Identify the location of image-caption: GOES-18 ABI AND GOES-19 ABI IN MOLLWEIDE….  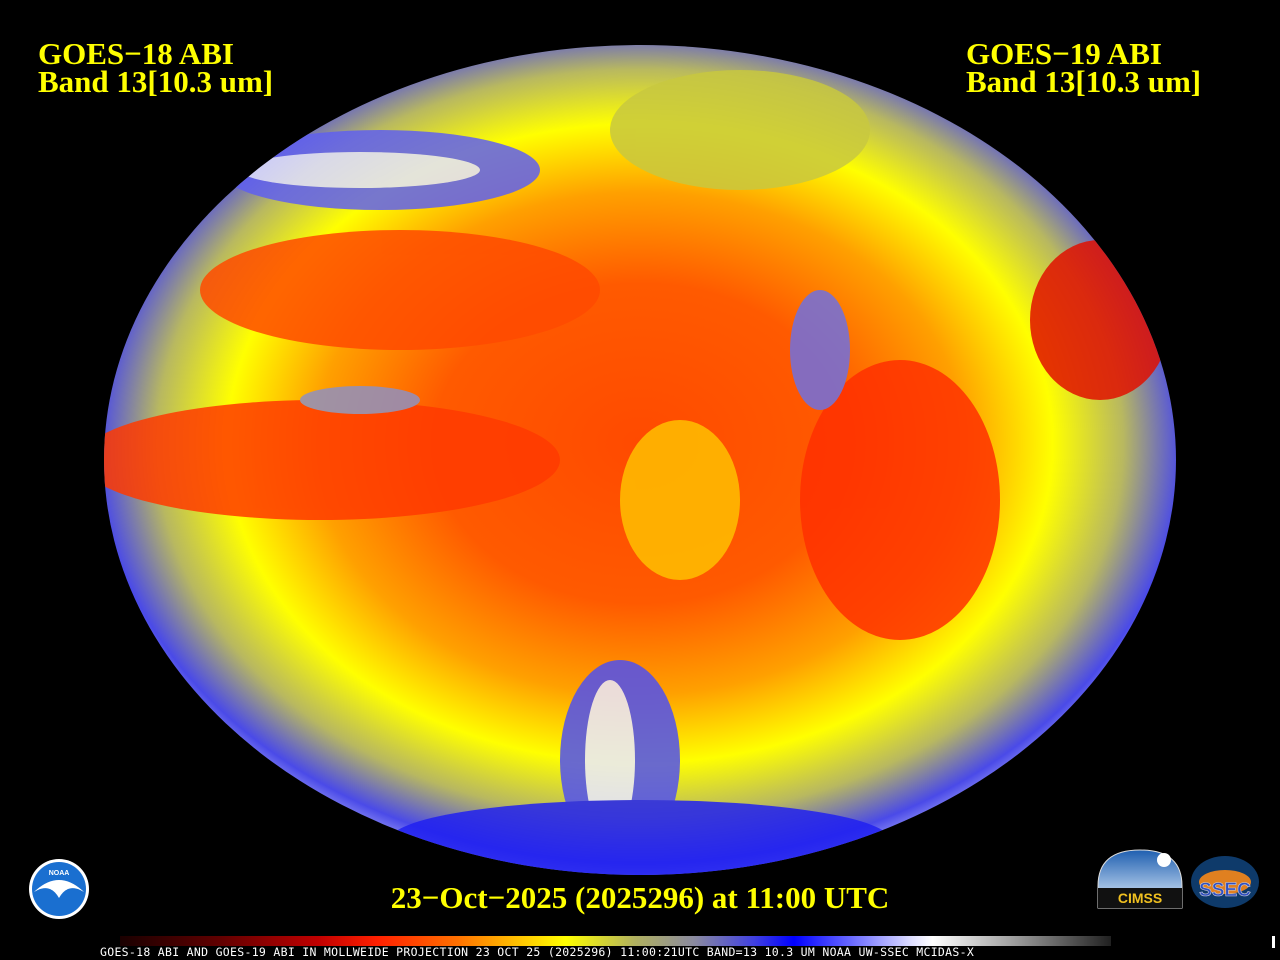
(537, 952).